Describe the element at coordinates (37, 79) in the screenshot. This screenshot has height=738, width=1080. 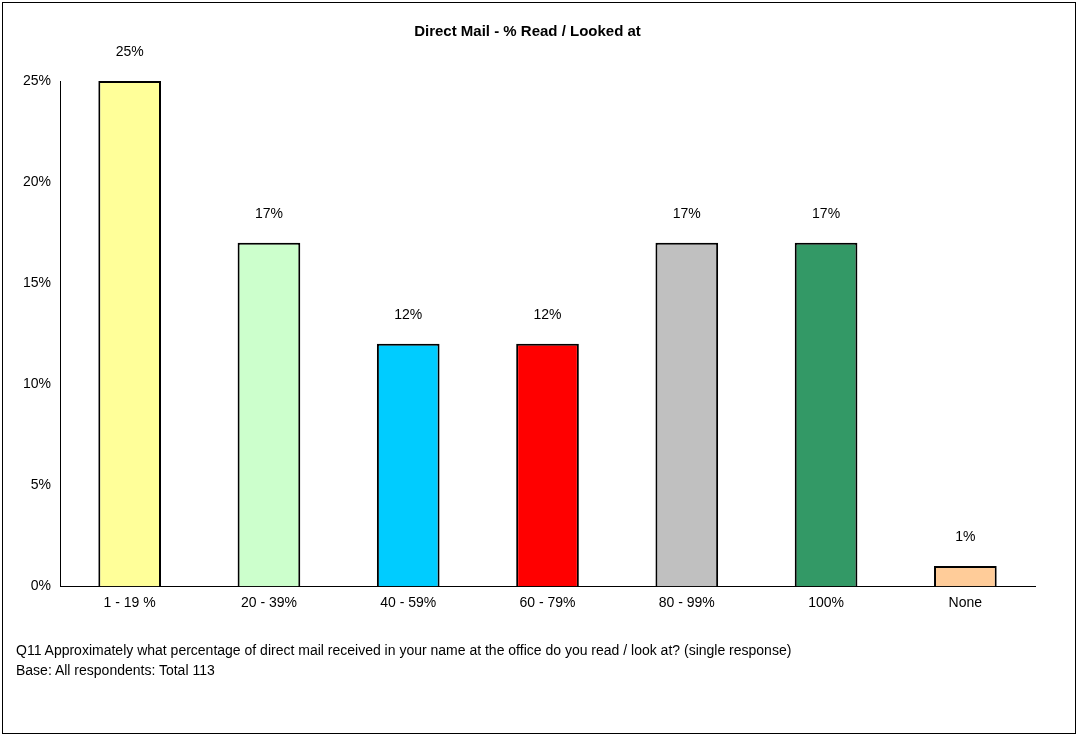
I see `y-tick-label: 25%` at that location.